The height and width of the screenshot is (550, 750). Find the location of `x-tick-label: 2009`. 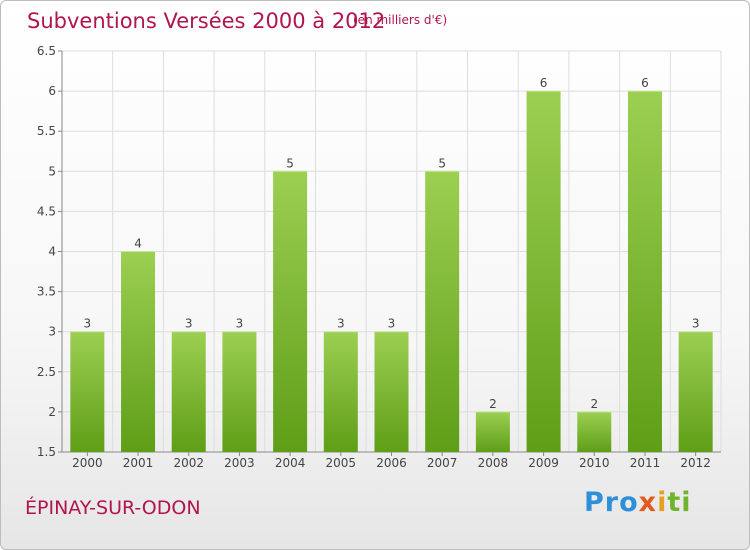

x-tick-label: 2009 is located at coordinates (543, 463).